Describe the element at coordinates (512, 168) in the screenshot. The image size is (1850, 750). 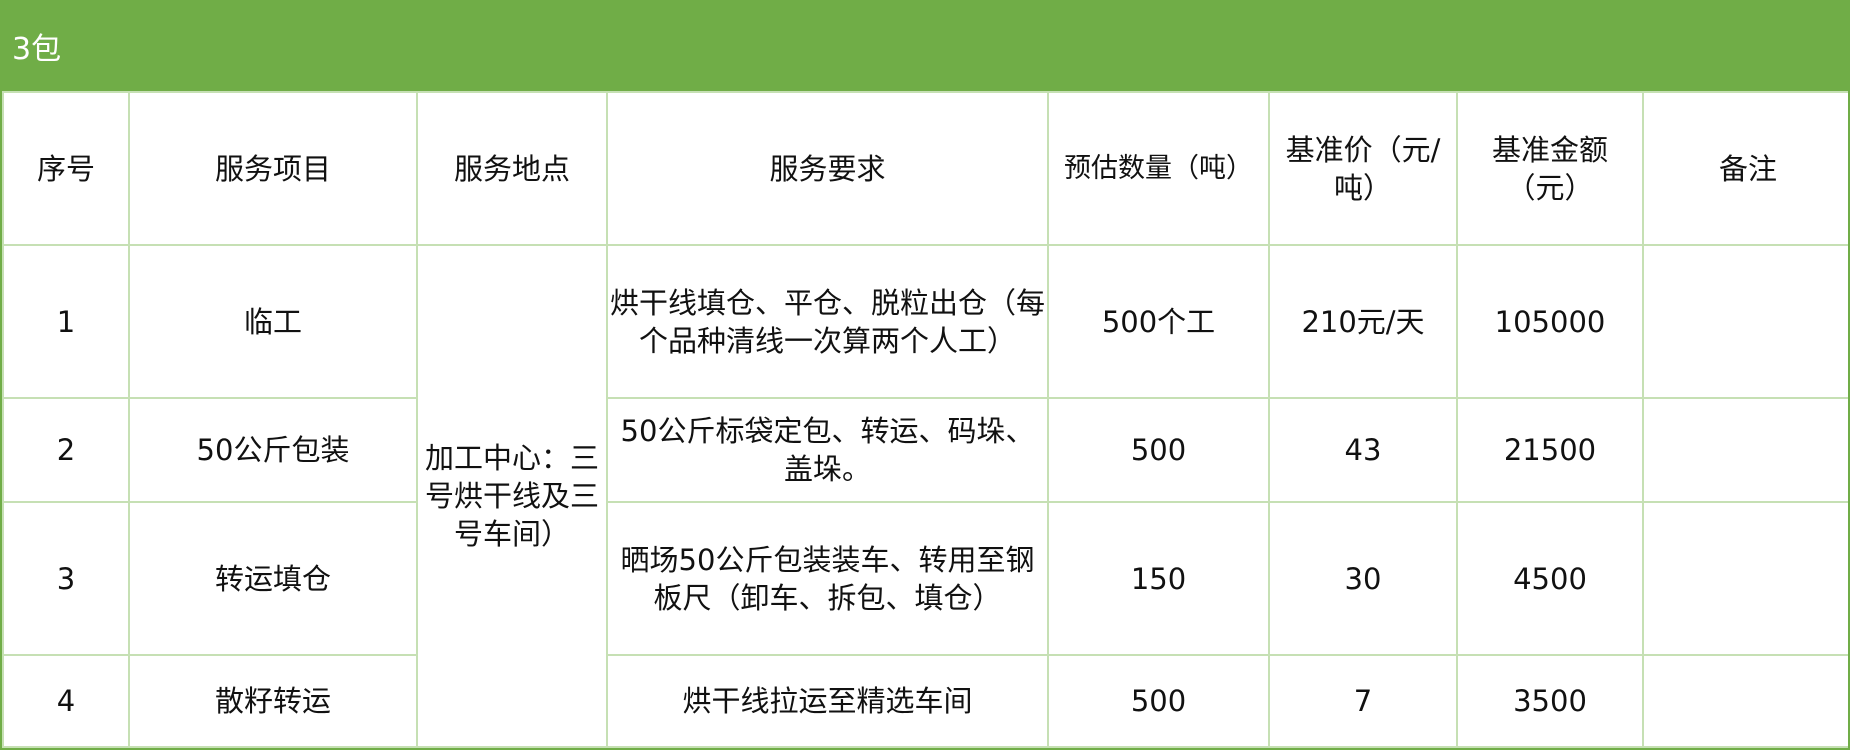
I see `column-header: 服务地点` at that location.